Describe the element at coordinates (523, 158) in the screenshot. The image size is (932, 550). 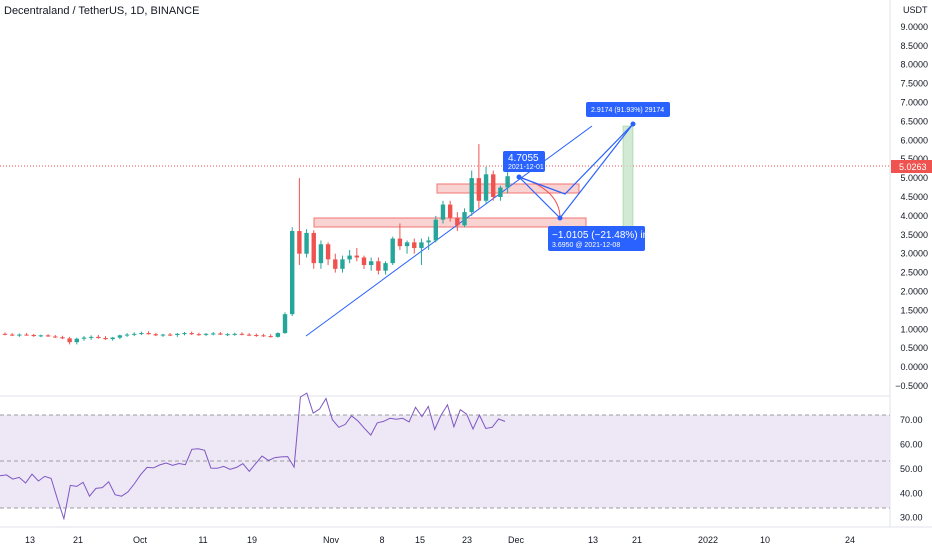
I see `entry-price: 4.7055` at that location.